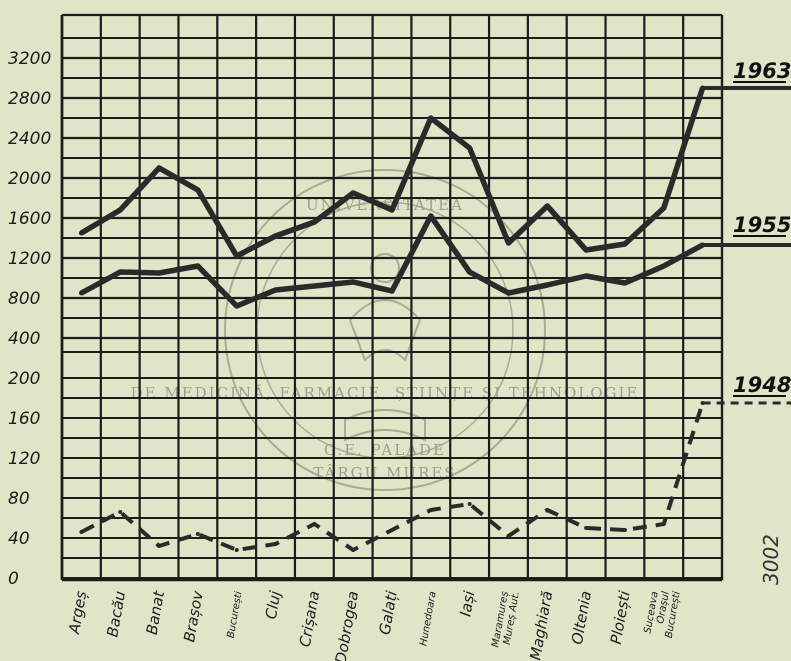 The height and width of the screenshot is (661, 791). What do you see at coordinates (384, 473) in the screenshot?
I see `stamp-text-line: TÂRGU MUREȘ` at bounding box center [384, 473].